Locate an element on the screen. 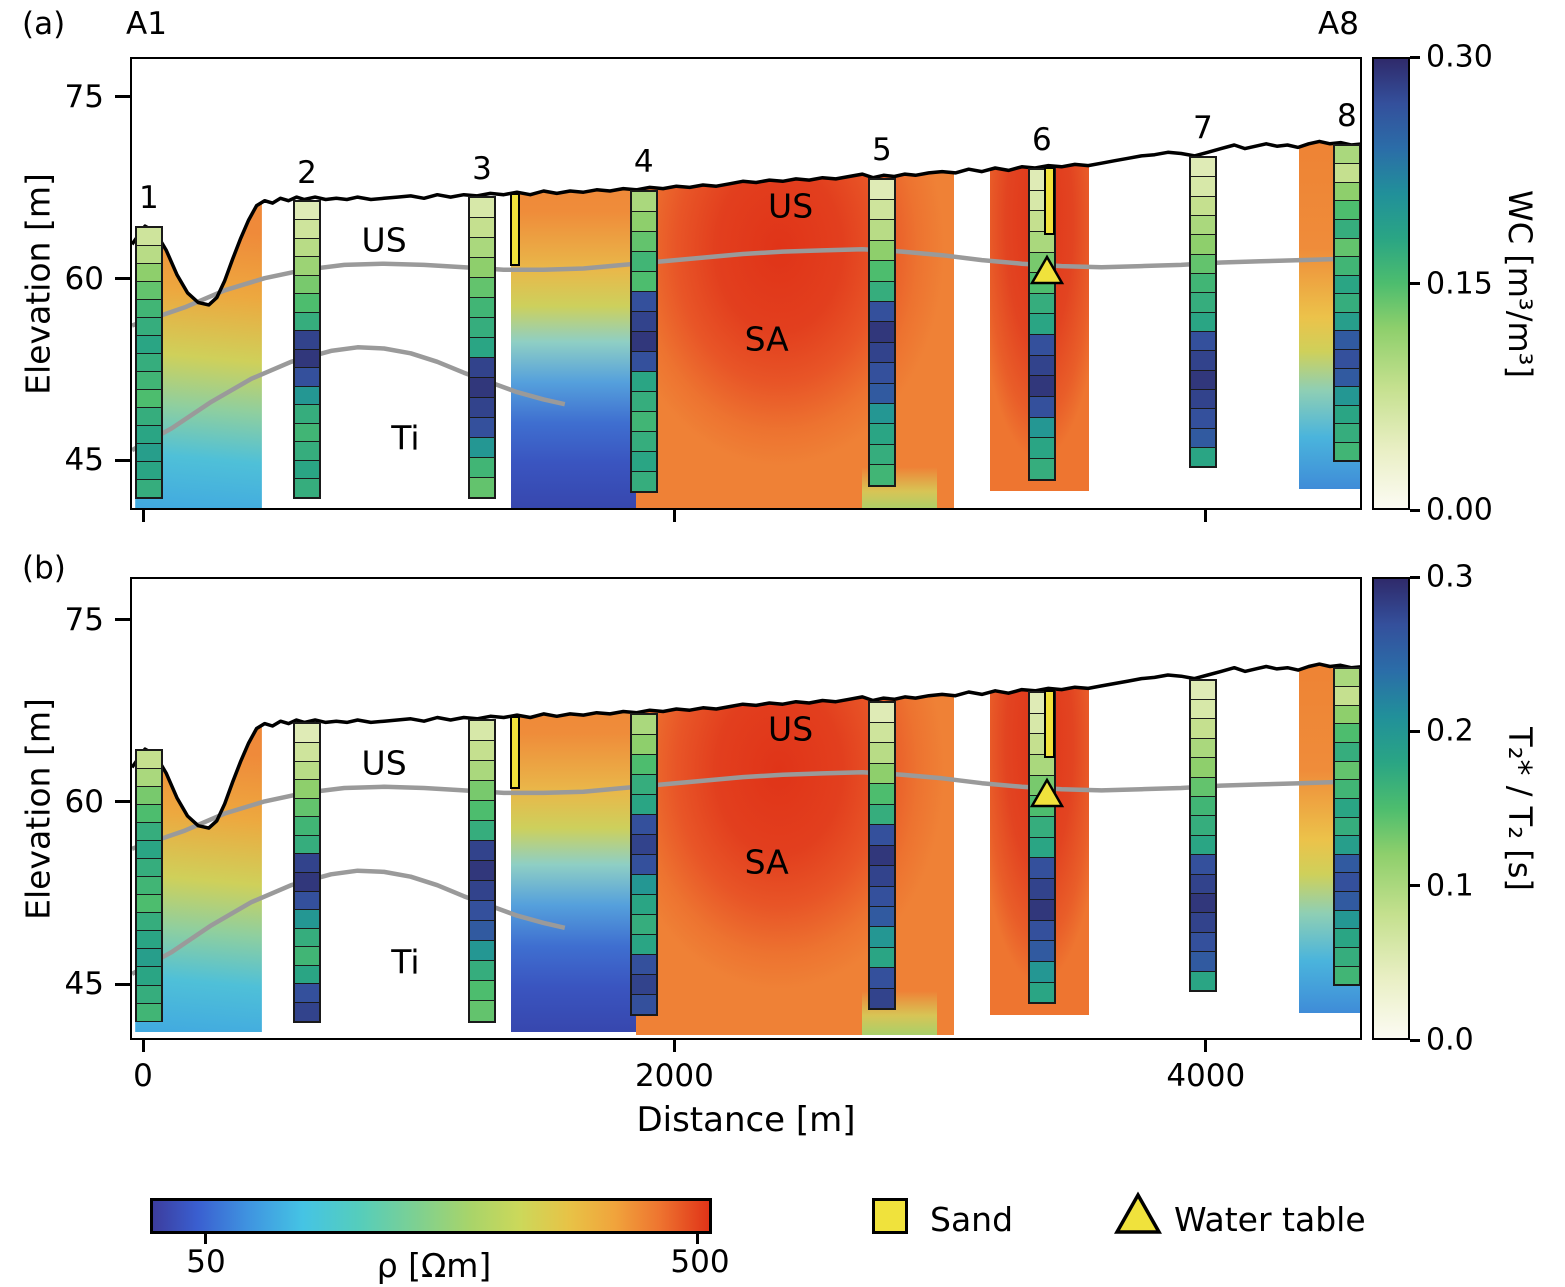 This screenshot has width=1565, height=1287. borehole-number-8: 8 is located at coordinates (1347, 115).